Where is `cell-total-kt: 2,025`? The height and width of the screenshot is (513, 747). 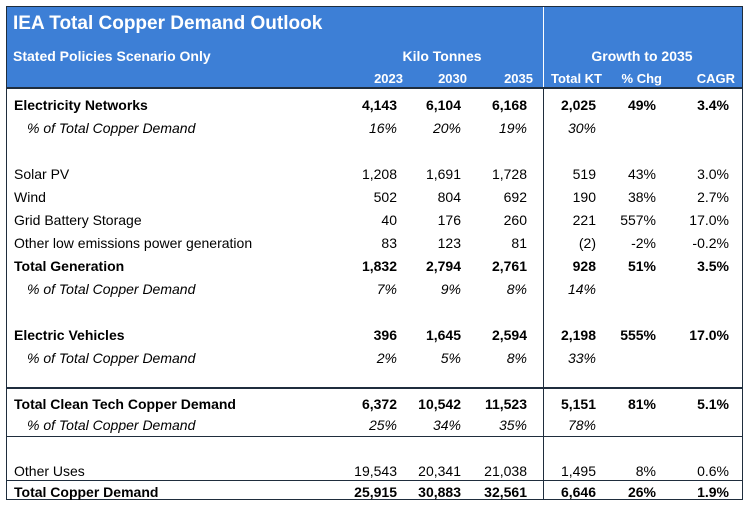
cell-total-kt: 2,025 is located at coordinates (578, 105).